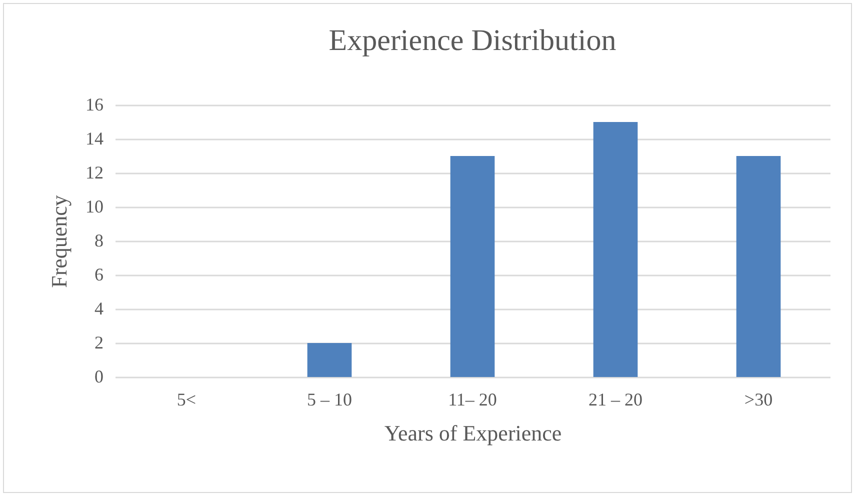 Image resolution: width=857 pixels, height=498 pixels. I want to click on y-tick-label: 14, so click(95, 138).